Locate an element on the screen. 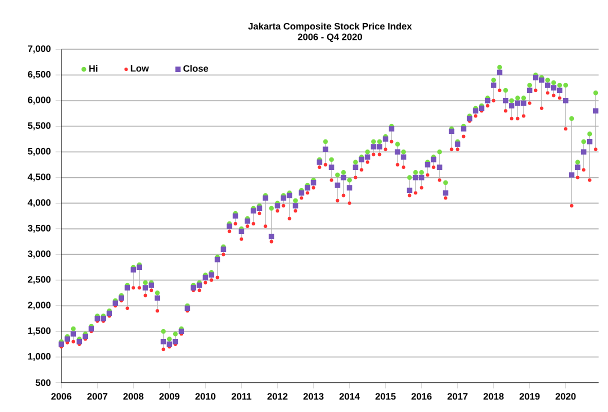 The width and height of the screenshot is (608, 412). x-tick-label: 2006 is located at coordinates (61, 396).